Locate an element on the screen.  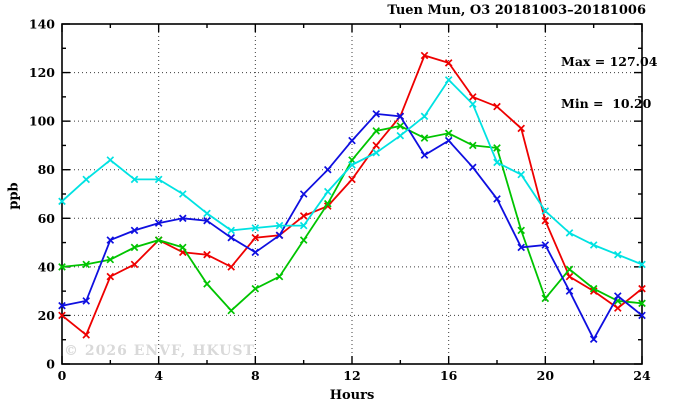
y-tick-label: 20 is located at coordinates (47, 315).